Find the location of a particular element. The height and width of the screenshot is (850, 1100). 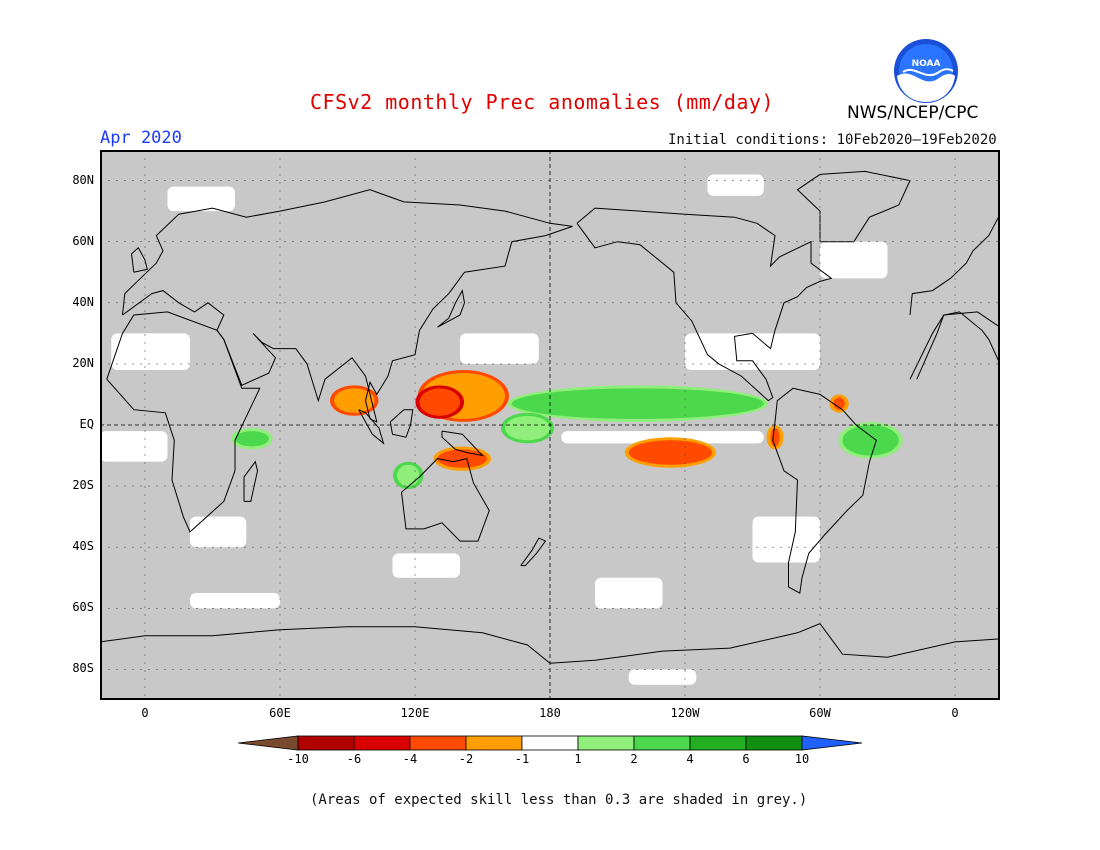

central-pacific-dry is located at coordinates (670, 452).